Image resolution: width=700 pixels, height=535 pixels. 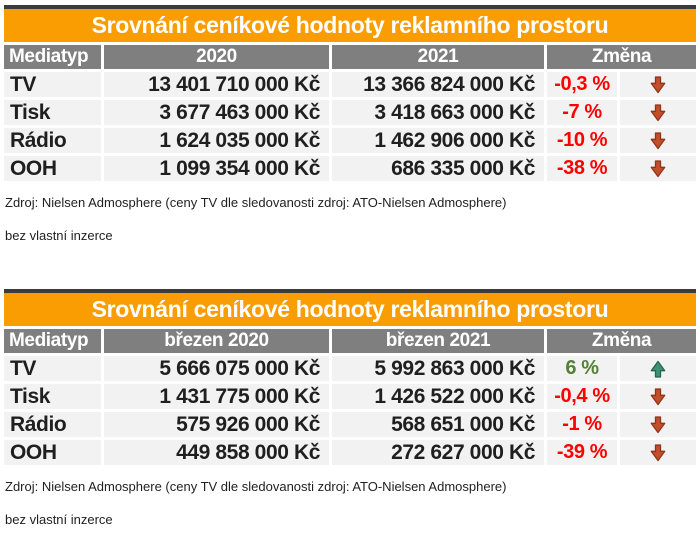 I want to click on value-brezen-2020-cell: 575 926 000 Kč, so click(x=216, y=424).